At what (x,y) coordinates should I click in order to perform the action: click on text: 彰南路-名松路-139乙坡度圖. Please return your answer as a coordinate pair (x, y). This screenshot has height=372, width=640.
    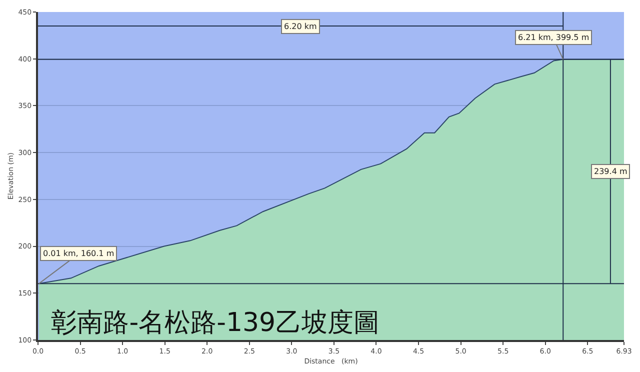
    Looking at the image, I should click on (215, 323).